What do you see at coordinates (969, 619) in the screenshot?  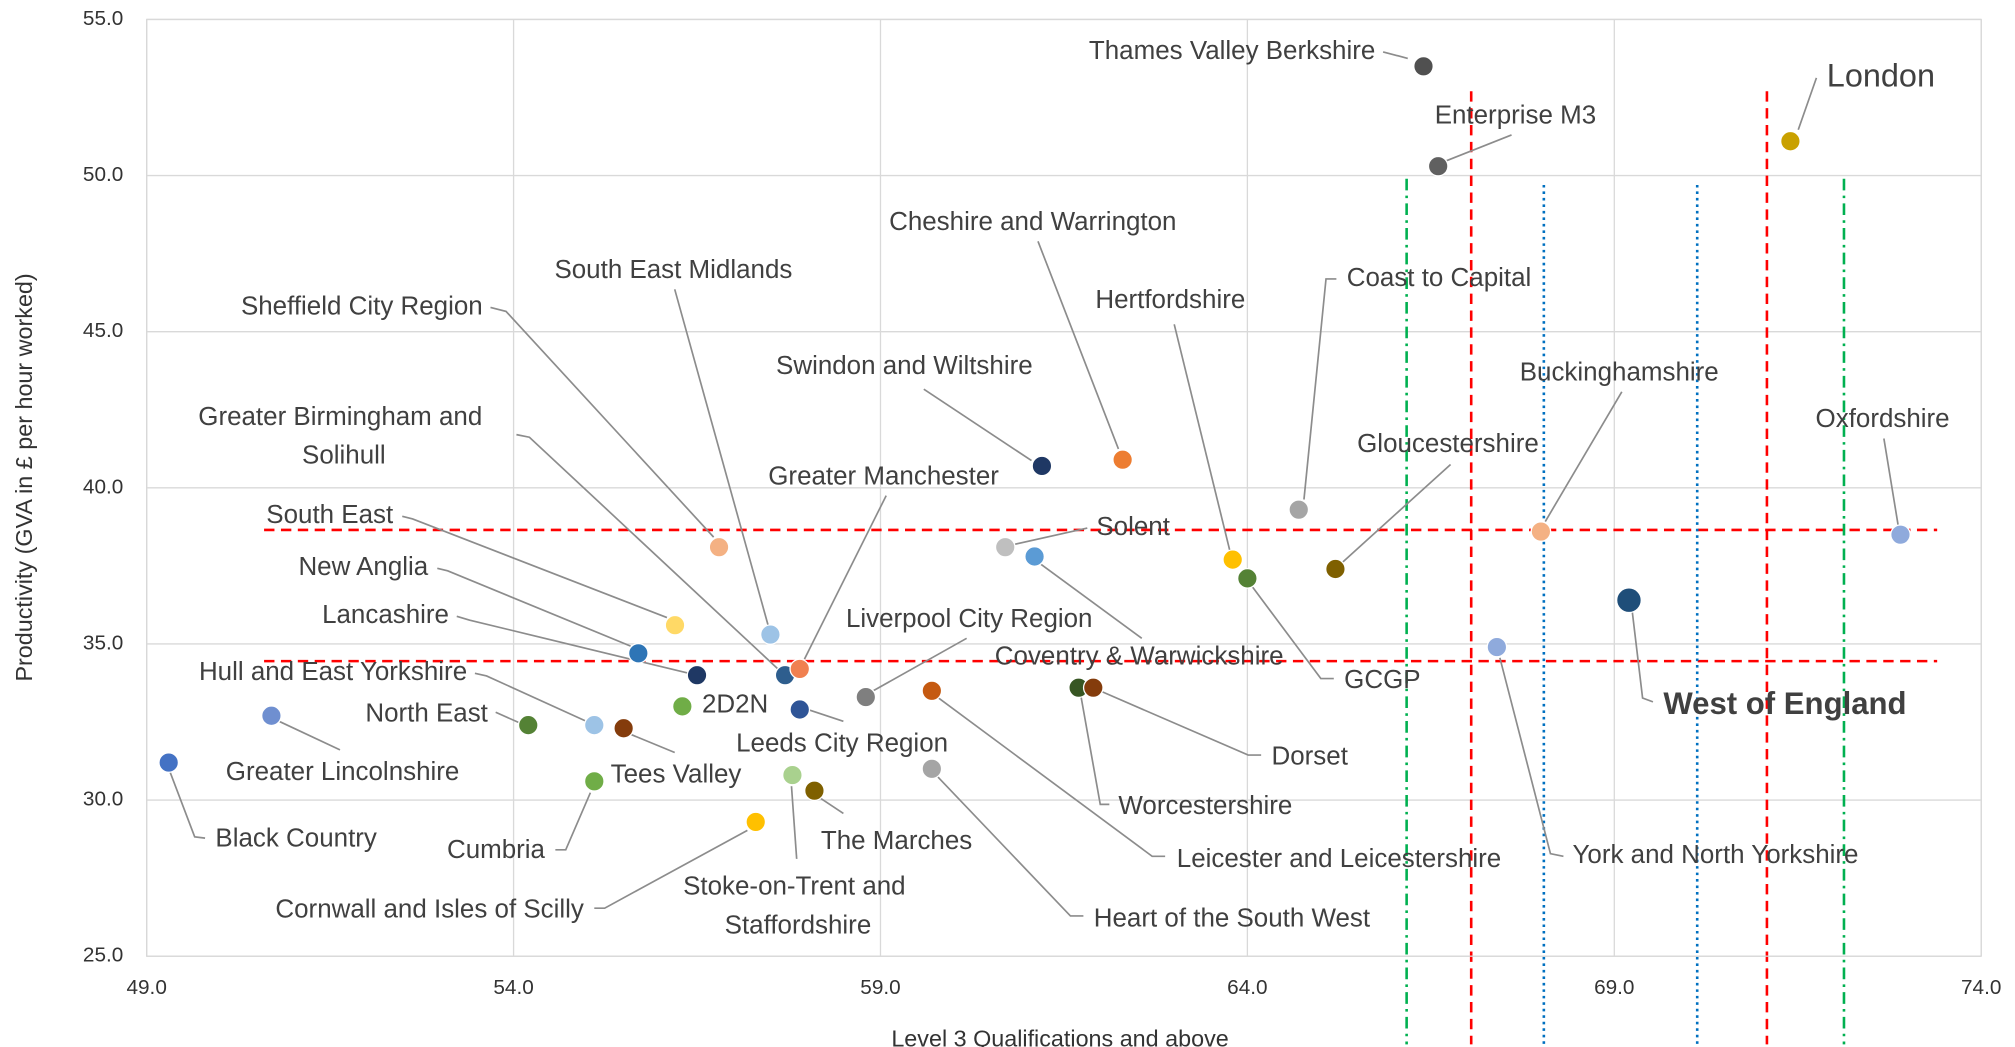 I see `point-label: Liverpool City Region` at bounding box center [969, 619].